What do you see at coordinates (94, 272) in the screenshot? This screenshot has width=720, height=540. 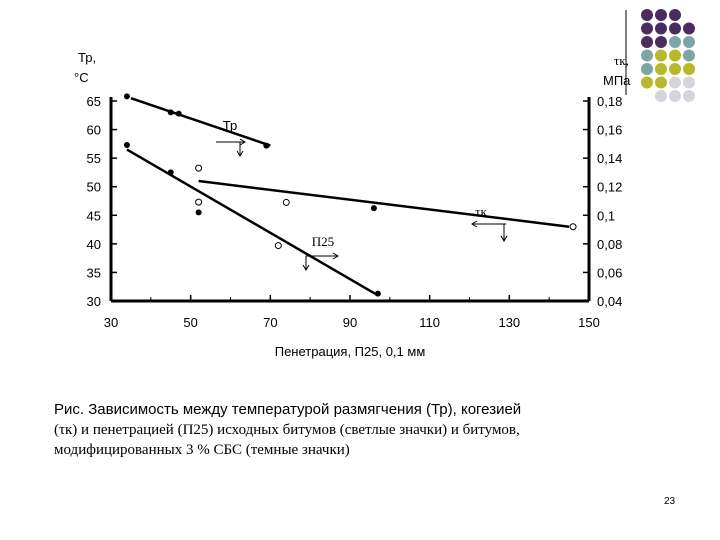 I see `y-left-tick-label: 35` at bounding box center [94, 272].